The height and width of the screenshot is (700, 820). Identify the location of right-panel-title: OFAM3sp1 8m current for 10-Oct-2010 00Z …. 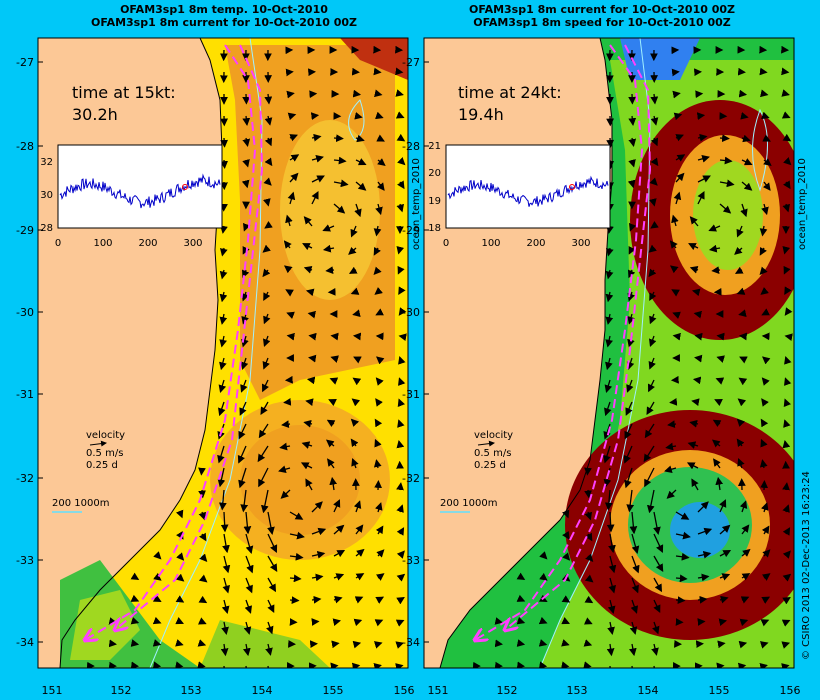
(602, 16).